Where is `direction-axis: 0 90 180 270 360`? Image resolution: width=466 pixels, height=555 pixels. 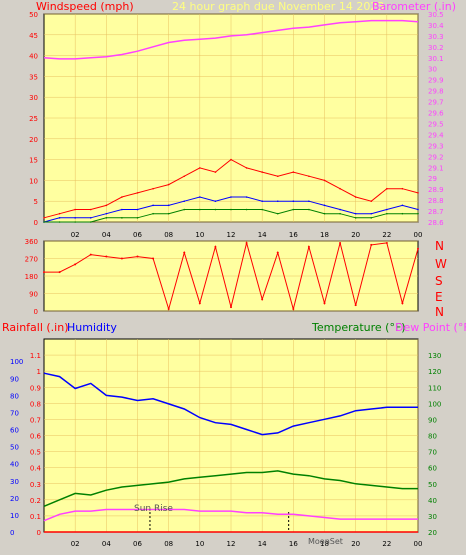 direction-axis: 0 90 180 270 360 is located at coordinates (31, 277).